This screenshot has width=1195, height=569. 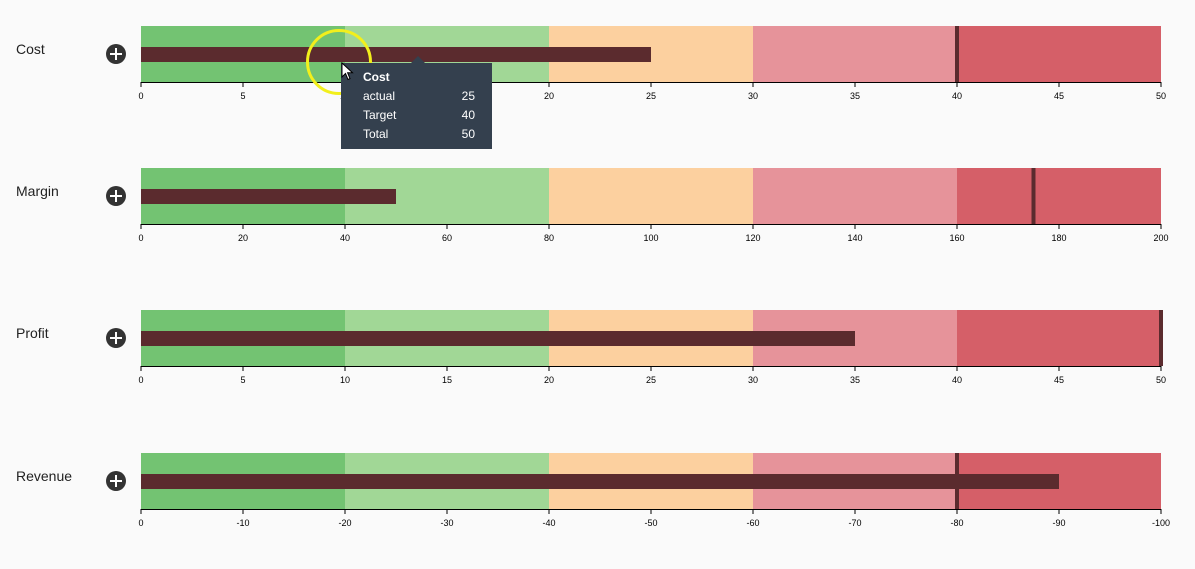 I want to click on tick-label: -70, so click(x=854, y=523).